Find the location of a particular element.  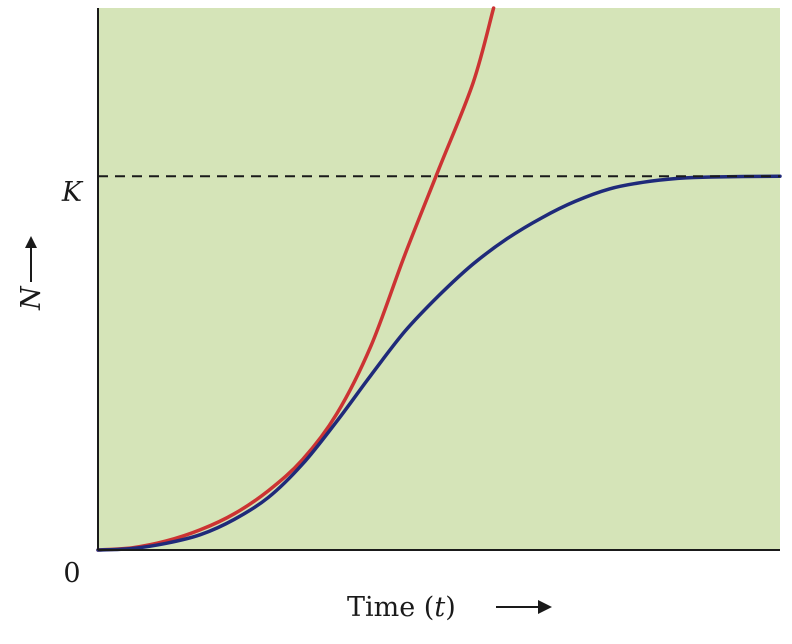

x-axis-title: Time (t) is located at coordinates (449, 607).